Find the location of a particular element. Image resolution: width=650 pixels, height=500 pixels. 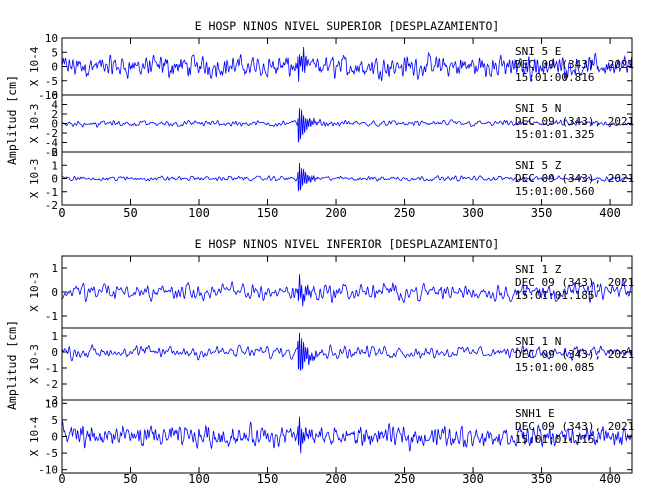

station-annotation: SNH1 E is located at coordinates (535, 413).